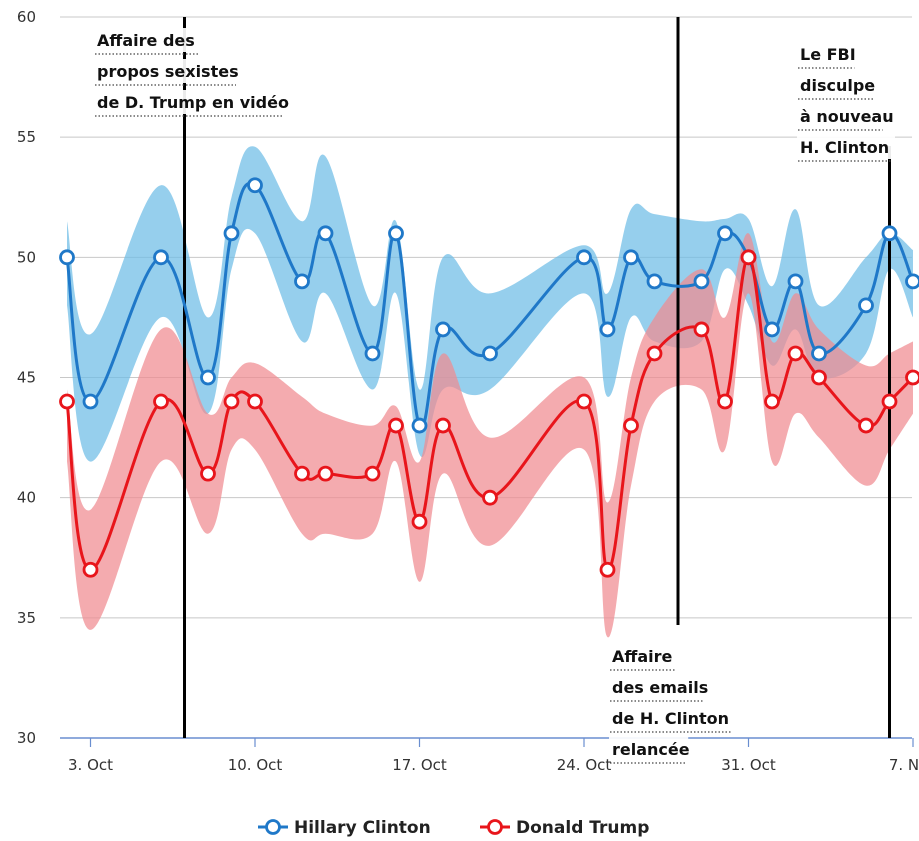 This screenshot has height=841, width=919. I want to click on x-tick-label: 3. Oct, so click(90, 765).